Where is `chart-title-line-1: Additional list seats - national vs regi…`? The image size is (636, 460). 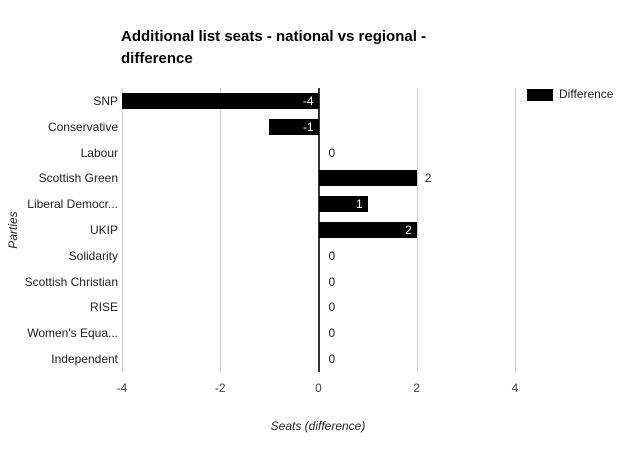
chart-title-line-1: Additional list seats - national vs regi… is located at coordinates (274, 36).